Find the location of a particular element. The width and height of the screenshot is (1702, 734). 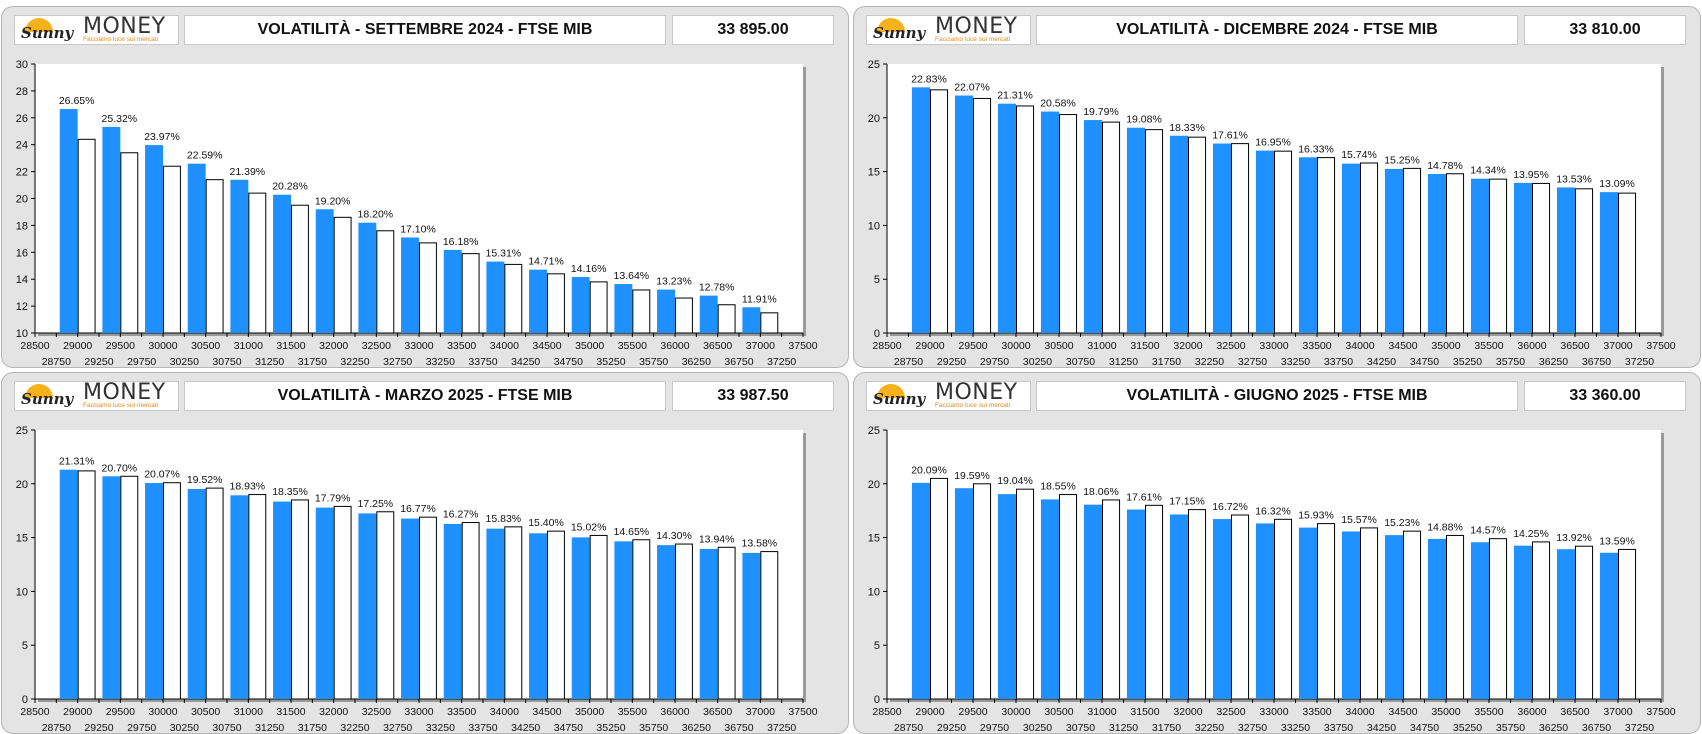

data-label: 19.20% is located at coordinates (333, 201).